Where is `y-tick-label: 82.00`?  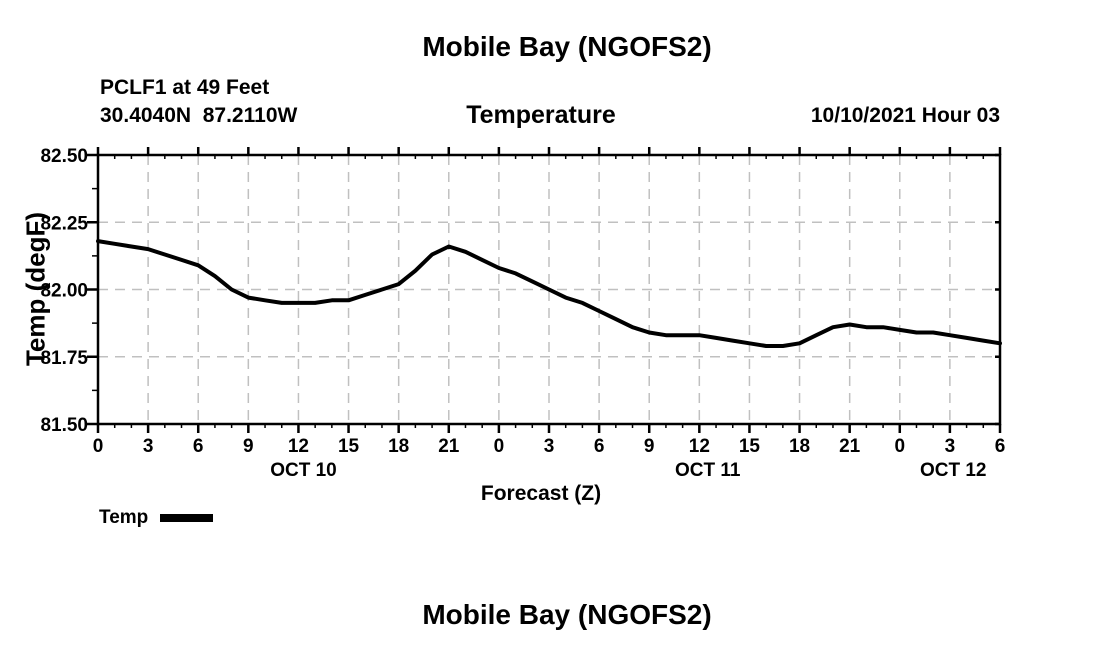 y-tick-label: 82.00 is located at coordinates (64, 291).